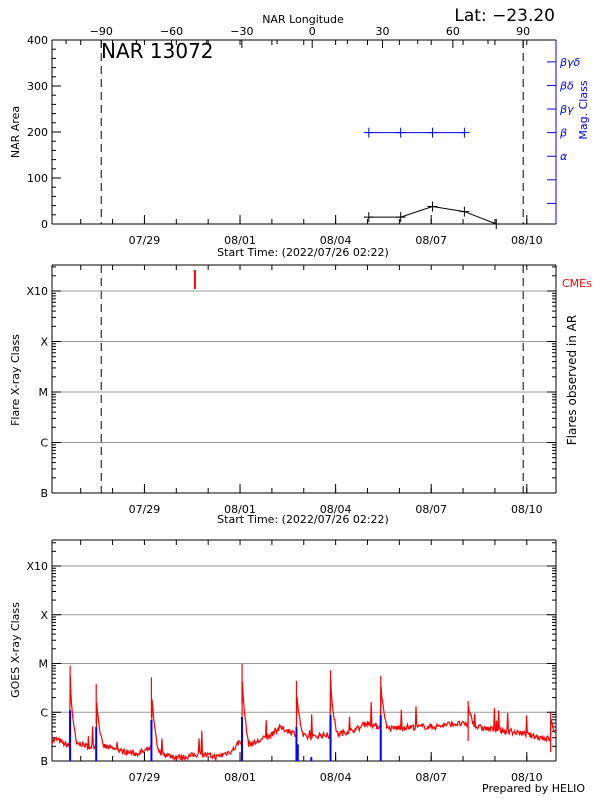  Describe the element at coordinates (303, 19) in the screenshot. I see `longitude-axis-label: NAR Longitude` at that location.